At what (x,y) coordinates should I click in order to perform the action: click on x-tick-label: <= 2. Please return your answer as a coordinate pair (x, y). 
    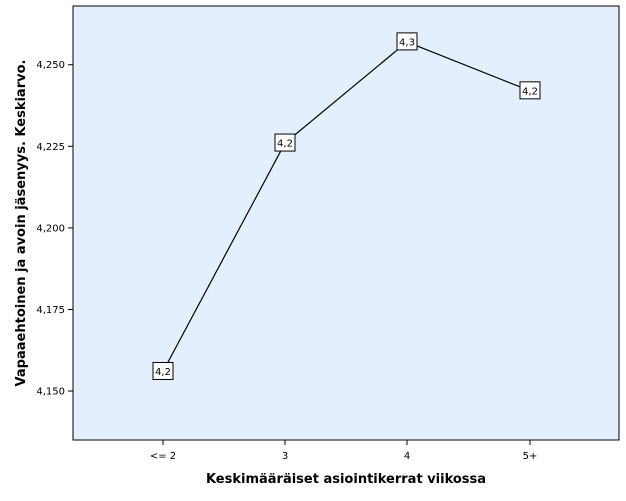
    Looking at the image, I should click on (163, 456).